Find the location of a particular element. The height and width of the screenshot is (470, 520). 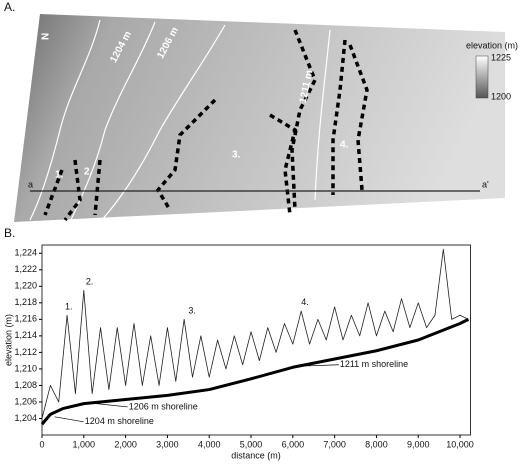

annotation: 4. is located at coordinates (305, 302).